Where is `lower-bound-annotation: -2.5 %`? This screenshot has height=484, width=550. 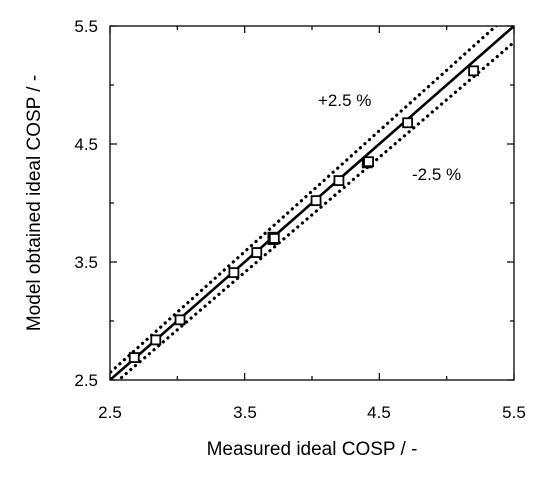
lower-bound-annotation: -2.5 % is located at coordinates (436, 174).